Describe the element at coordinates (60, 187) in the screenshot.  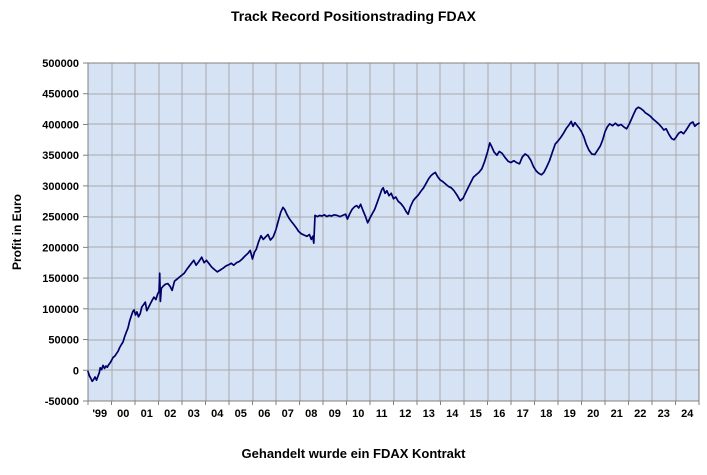
I see `y-tick-label: 300000` at that location.